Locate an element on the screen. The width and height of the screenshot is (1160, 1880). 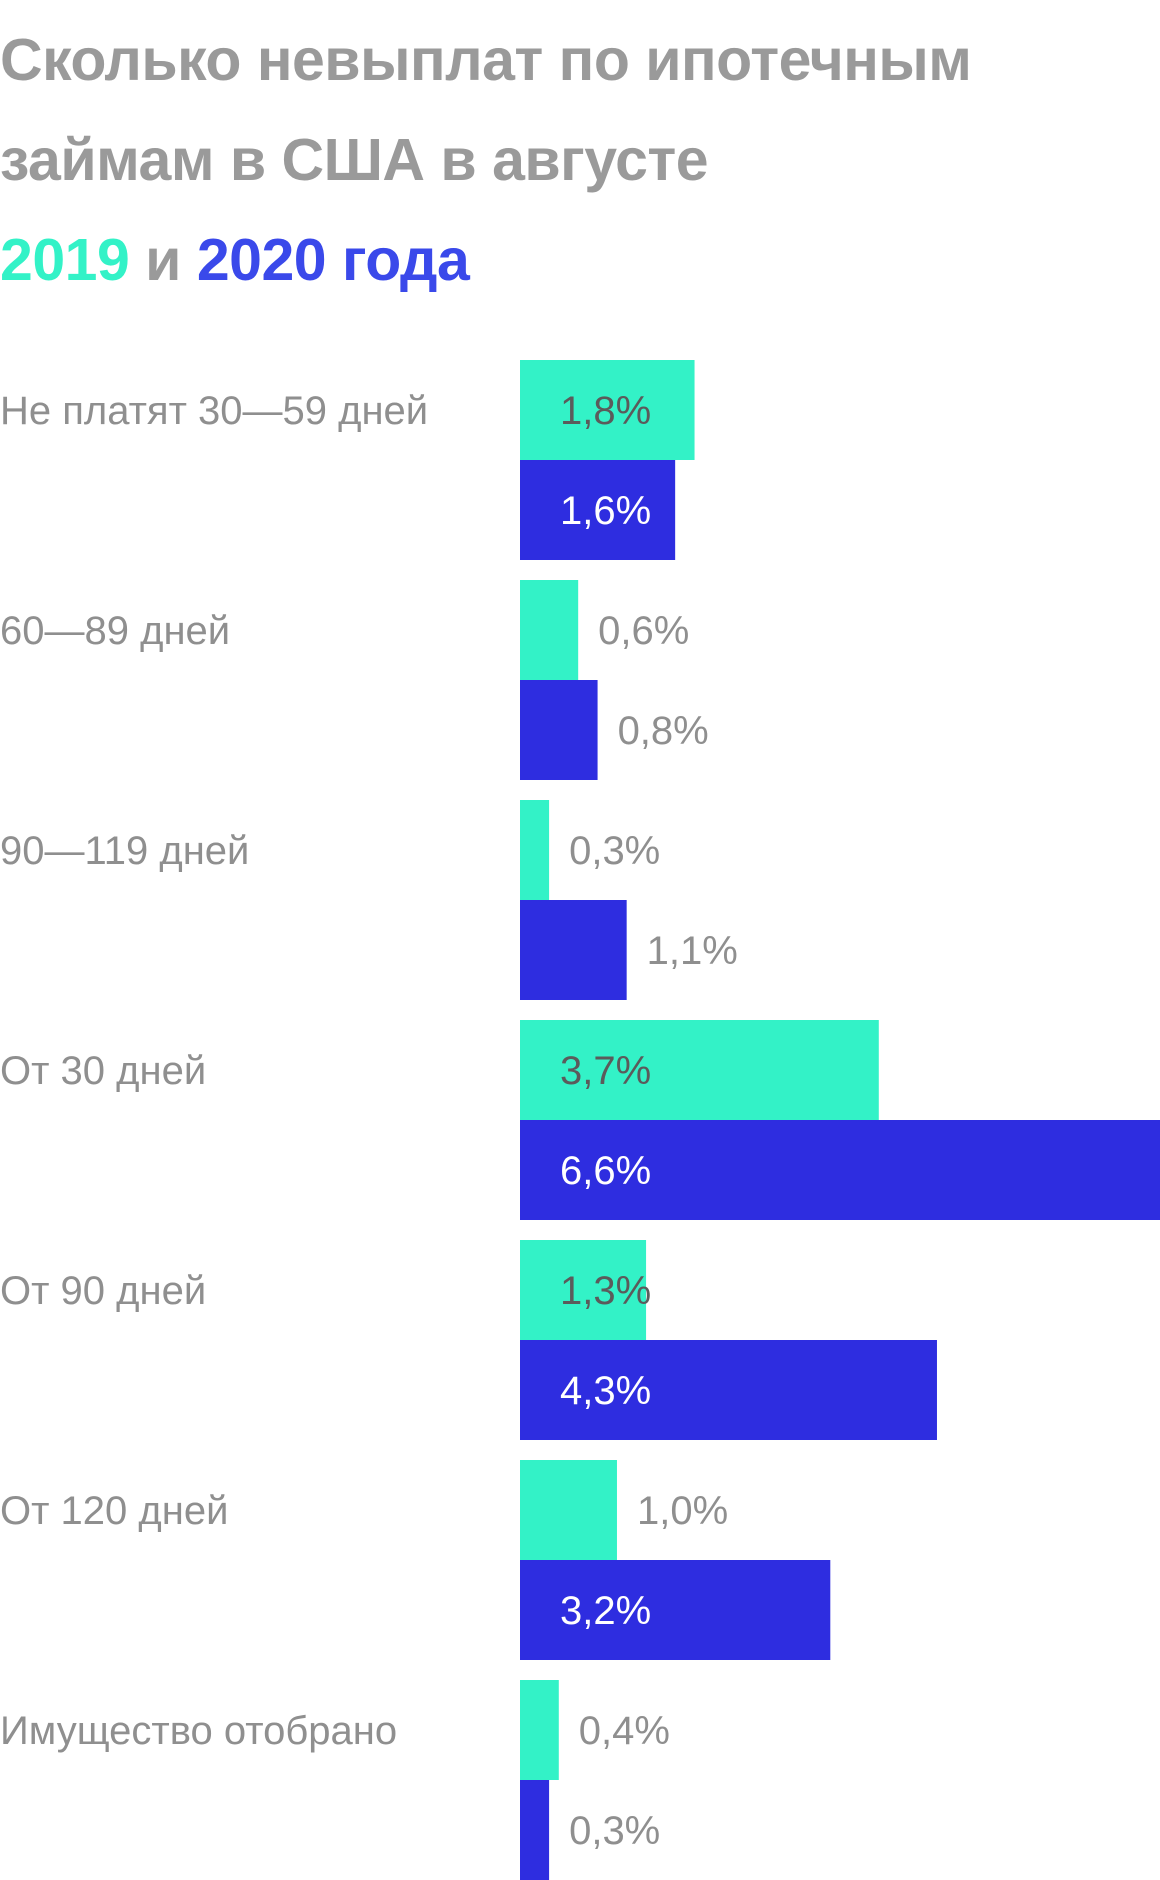
data-label-2019: 3,7% is located at coordinates (605, 1071).